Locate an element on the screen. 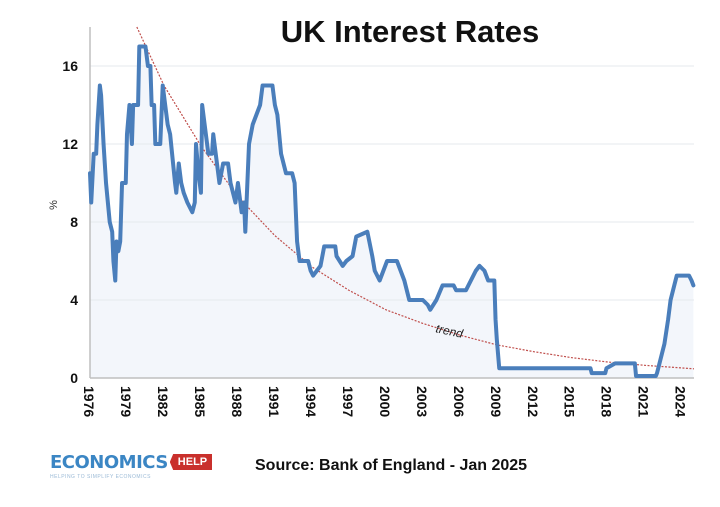  x-tick-label: 1991 is located at coordinates (274, 401).